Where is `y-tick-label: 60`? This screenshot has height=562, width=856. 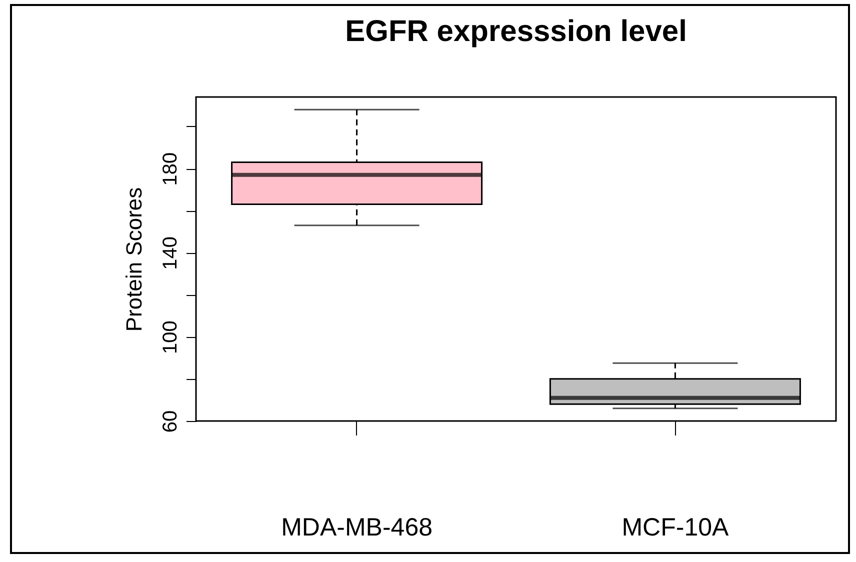
y-tick-label: 60 is located at coordinates (171, 421).